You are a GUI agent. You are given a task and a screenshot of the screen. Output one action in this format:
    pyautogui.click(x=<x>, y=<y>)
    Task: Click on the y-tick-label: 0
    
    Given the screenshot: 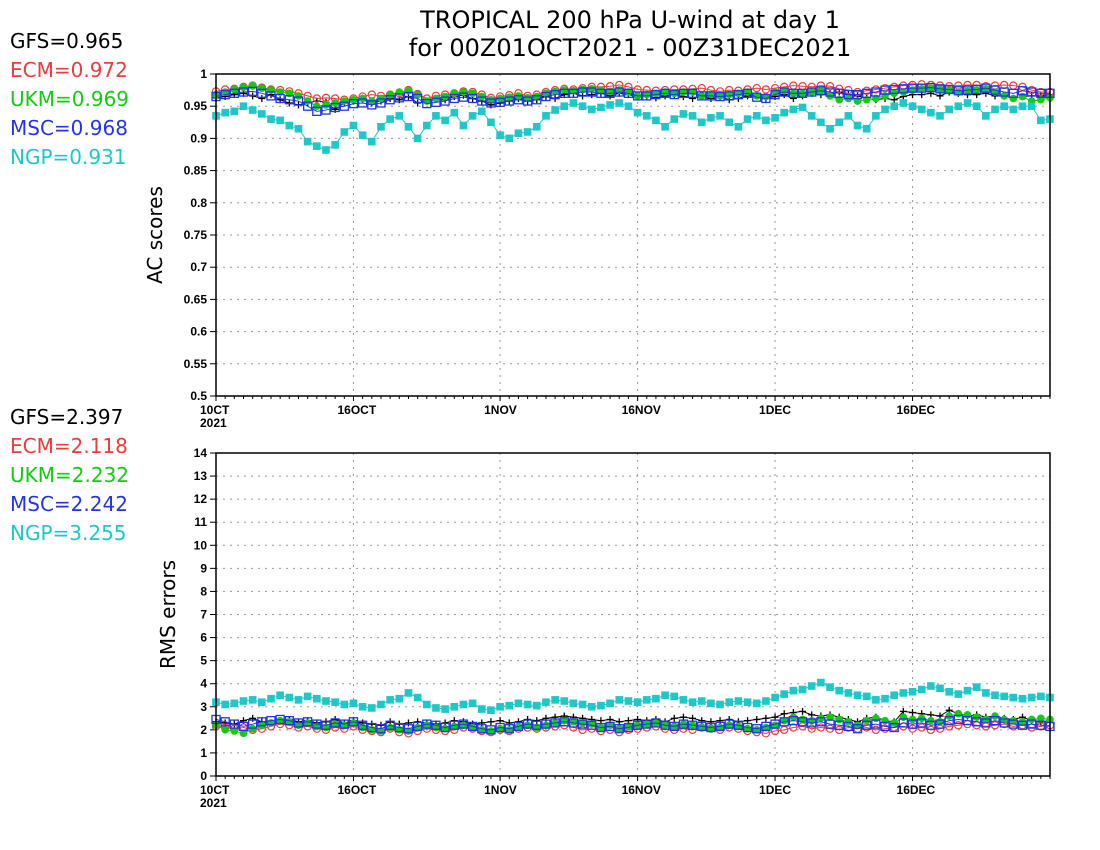 What is the action you would take?
    pyautogui.click(x=203, y=776)
    